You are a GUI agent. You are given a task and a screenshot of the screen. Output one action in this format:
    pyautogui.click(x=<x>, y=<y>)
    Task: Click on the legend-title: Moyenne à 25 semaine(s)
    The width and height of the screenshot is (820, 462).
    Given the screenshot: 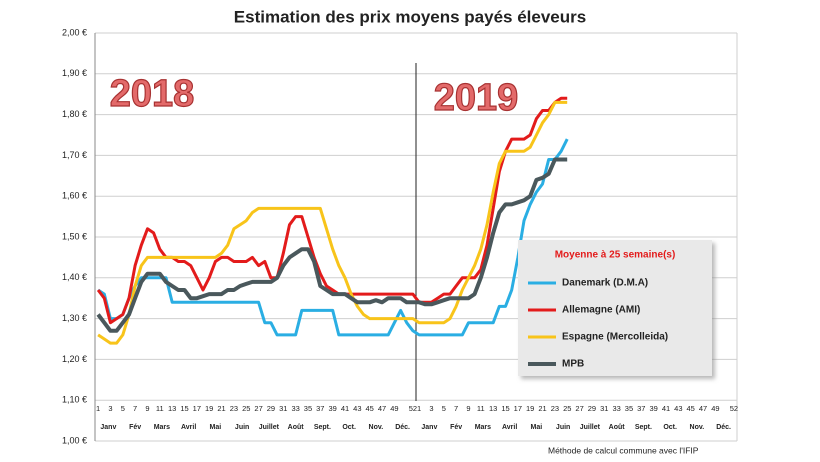 What is the action you would take?
    pyautogui.click(x=615, y=255)
    